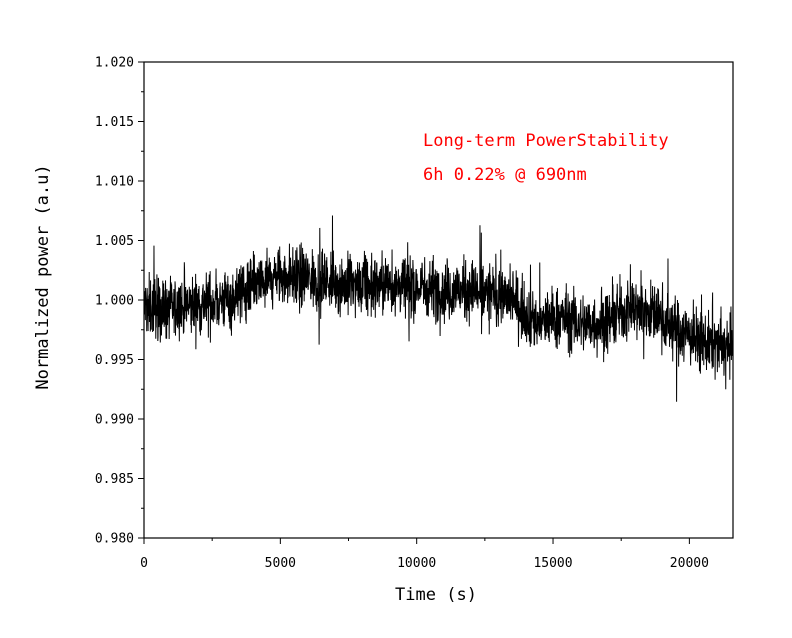 The image size is (792, 638). What do you see at coordinates (43, 276) in the screenshot?
I see `y-axis-label: Normalized power (a.u)` at bounding box center [43, 276].